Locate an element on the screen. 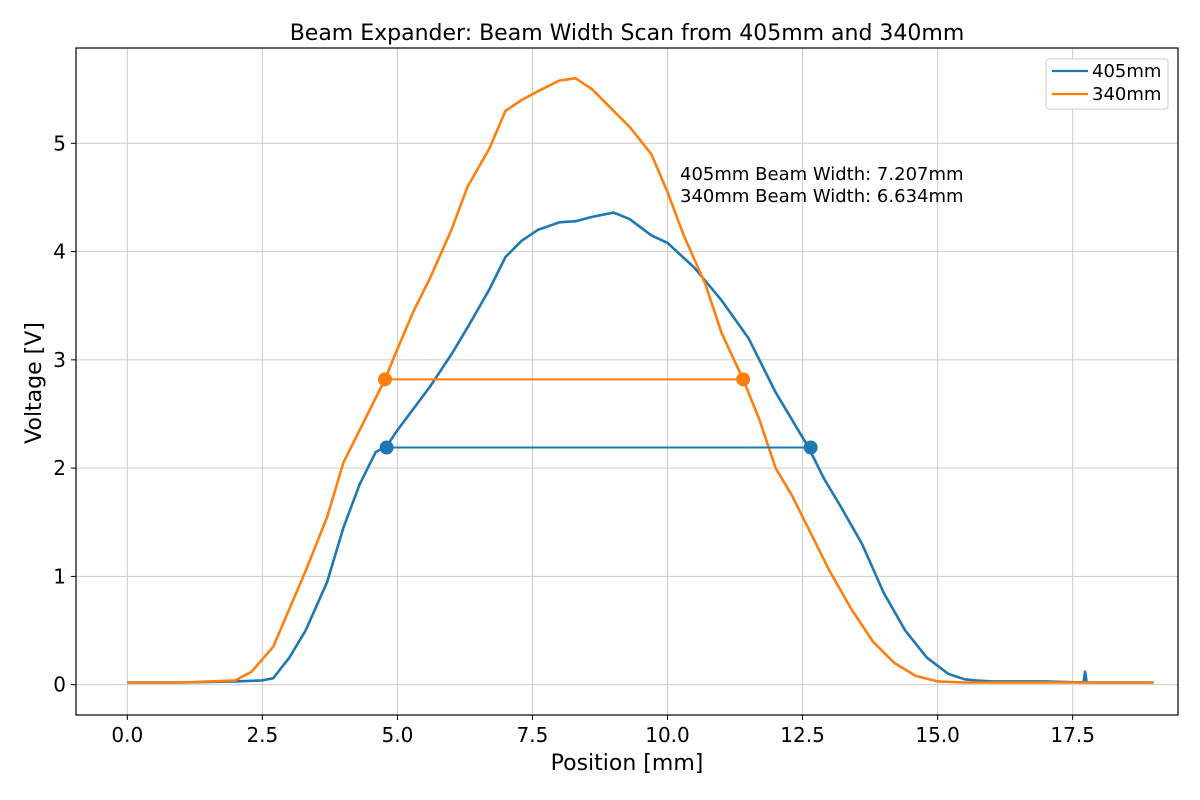  y-tick-label: 4 is located at coordinates (59, 252).